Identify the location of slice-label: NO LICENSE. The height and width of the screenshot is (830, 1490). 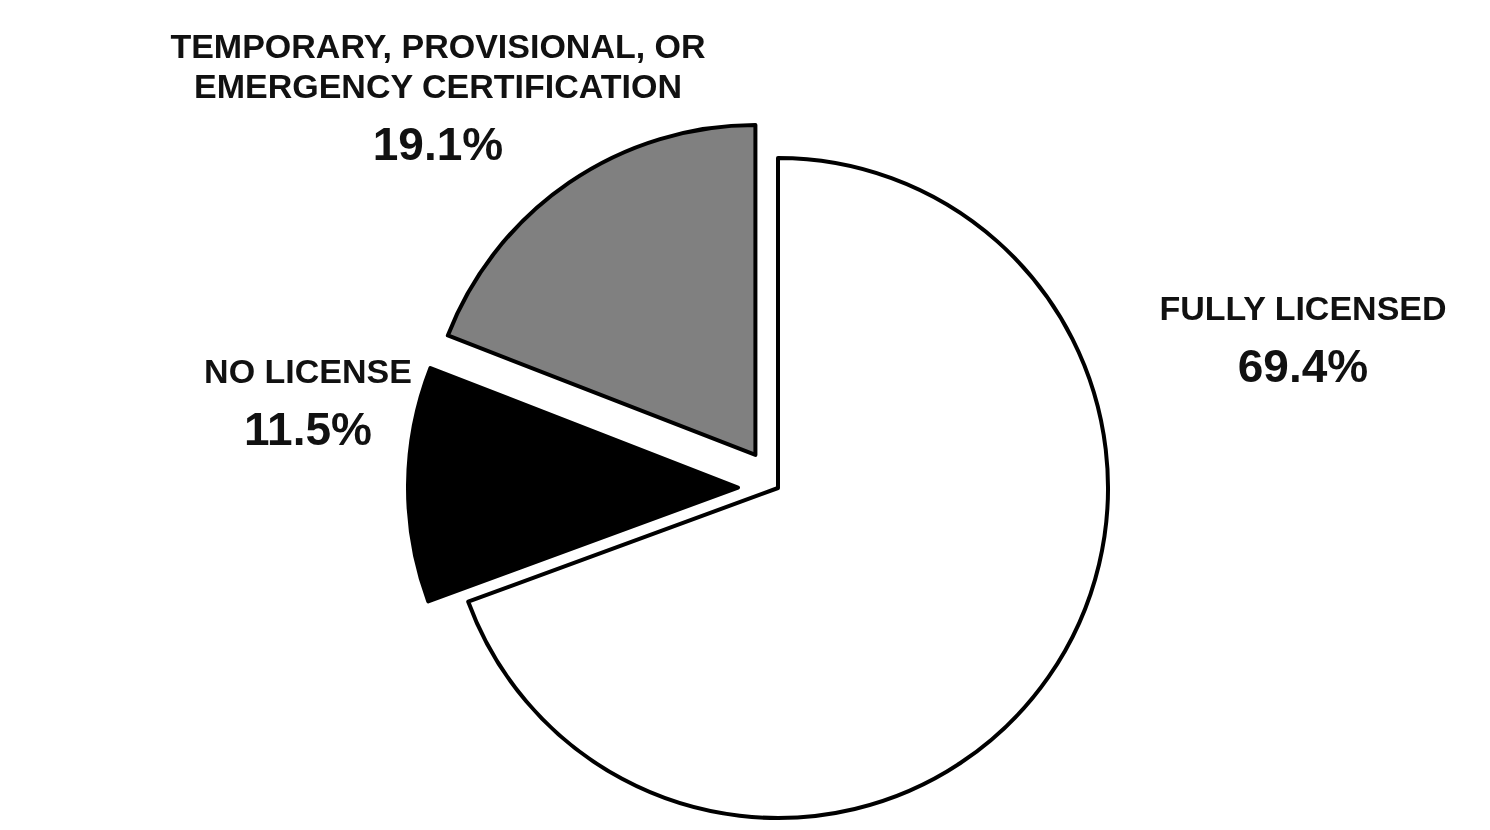
(308, 371).